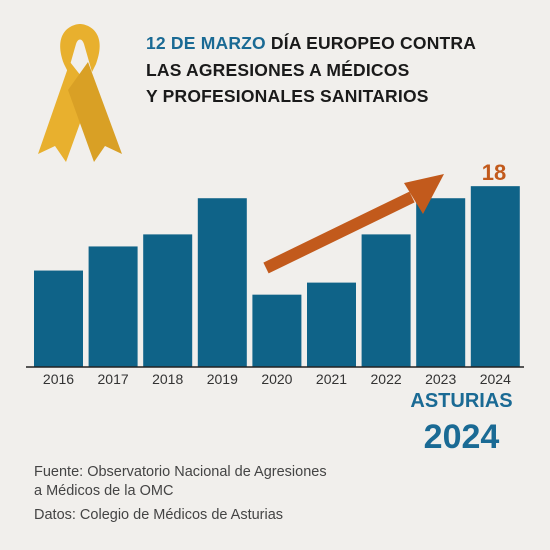  I want to click on trend-arrow-icon, so click(353, 224).